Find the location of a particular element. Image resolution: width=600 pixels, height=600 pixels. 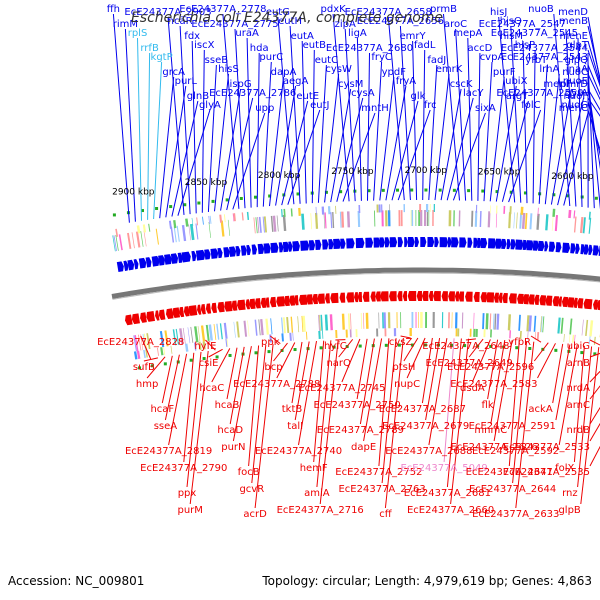

forward-gene-label: grcA is located at coordinates (173, 72).